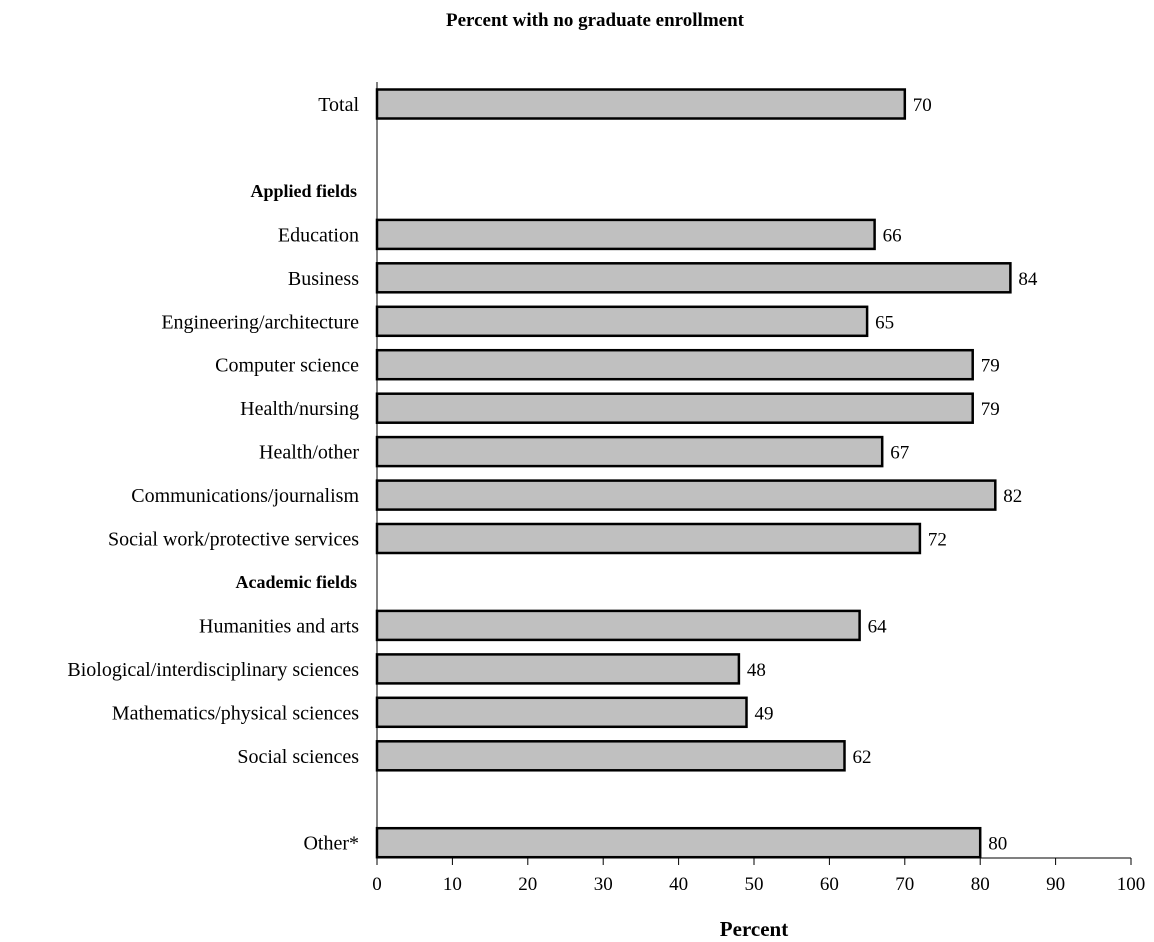  Describe the element at coordinates (1131, 884) in the screenshot. I see `x-tick-label: 100` at that location.